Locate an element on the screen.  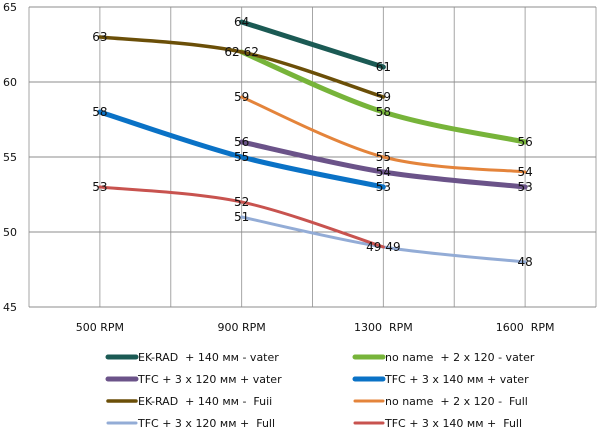
data-label: 52 is located at coordinates (241, 202).